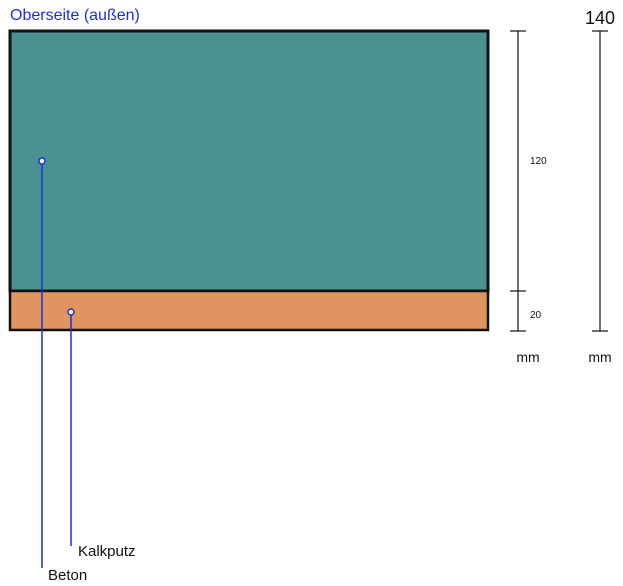 This screenshot has width=623, height=586. I want to click on layer-label-kalkputz: Kalkputz, so click(107, 551).